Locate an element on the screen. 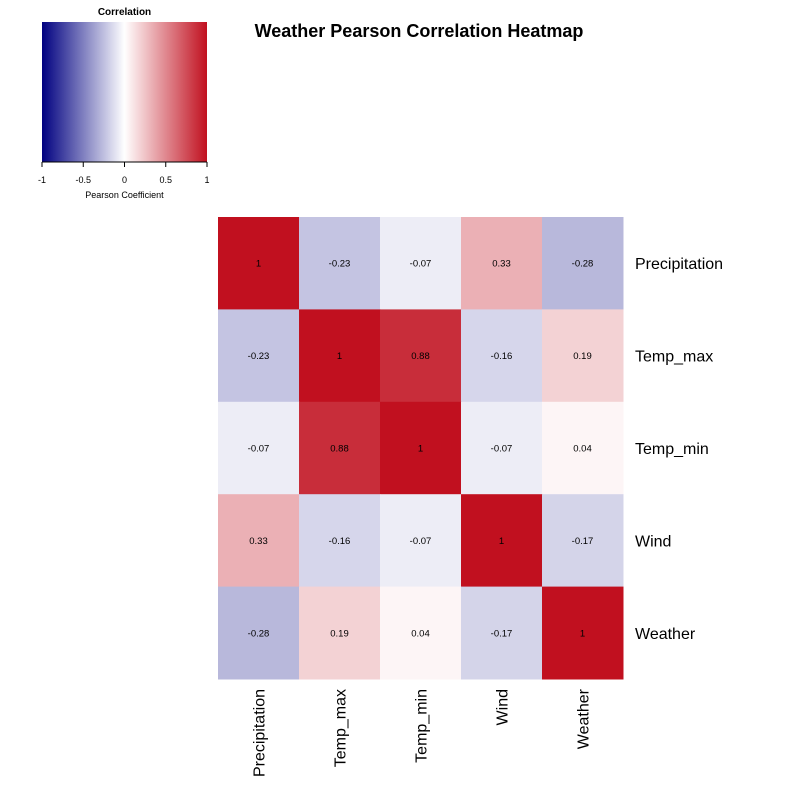 This screenshot has width=800, height=800. legend-tick-label: 0 is located at coordinates (124, 180).